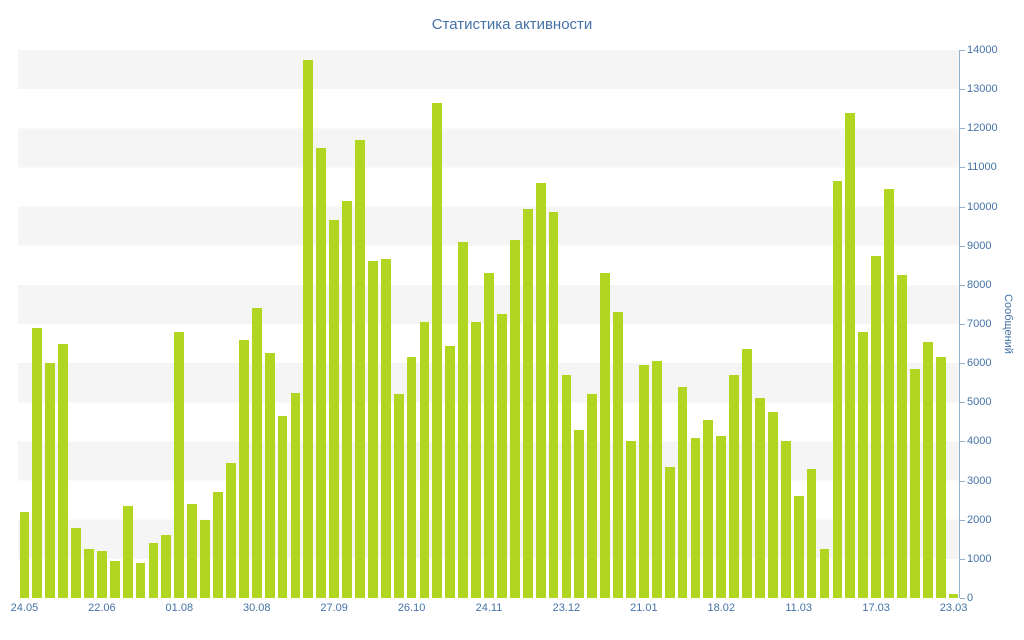 The width and height of the screenshot is (1024, 640). Describe the element at coordinates (256, 608) in the screenshot. I see `x-axis-label: 30.08` at that location.